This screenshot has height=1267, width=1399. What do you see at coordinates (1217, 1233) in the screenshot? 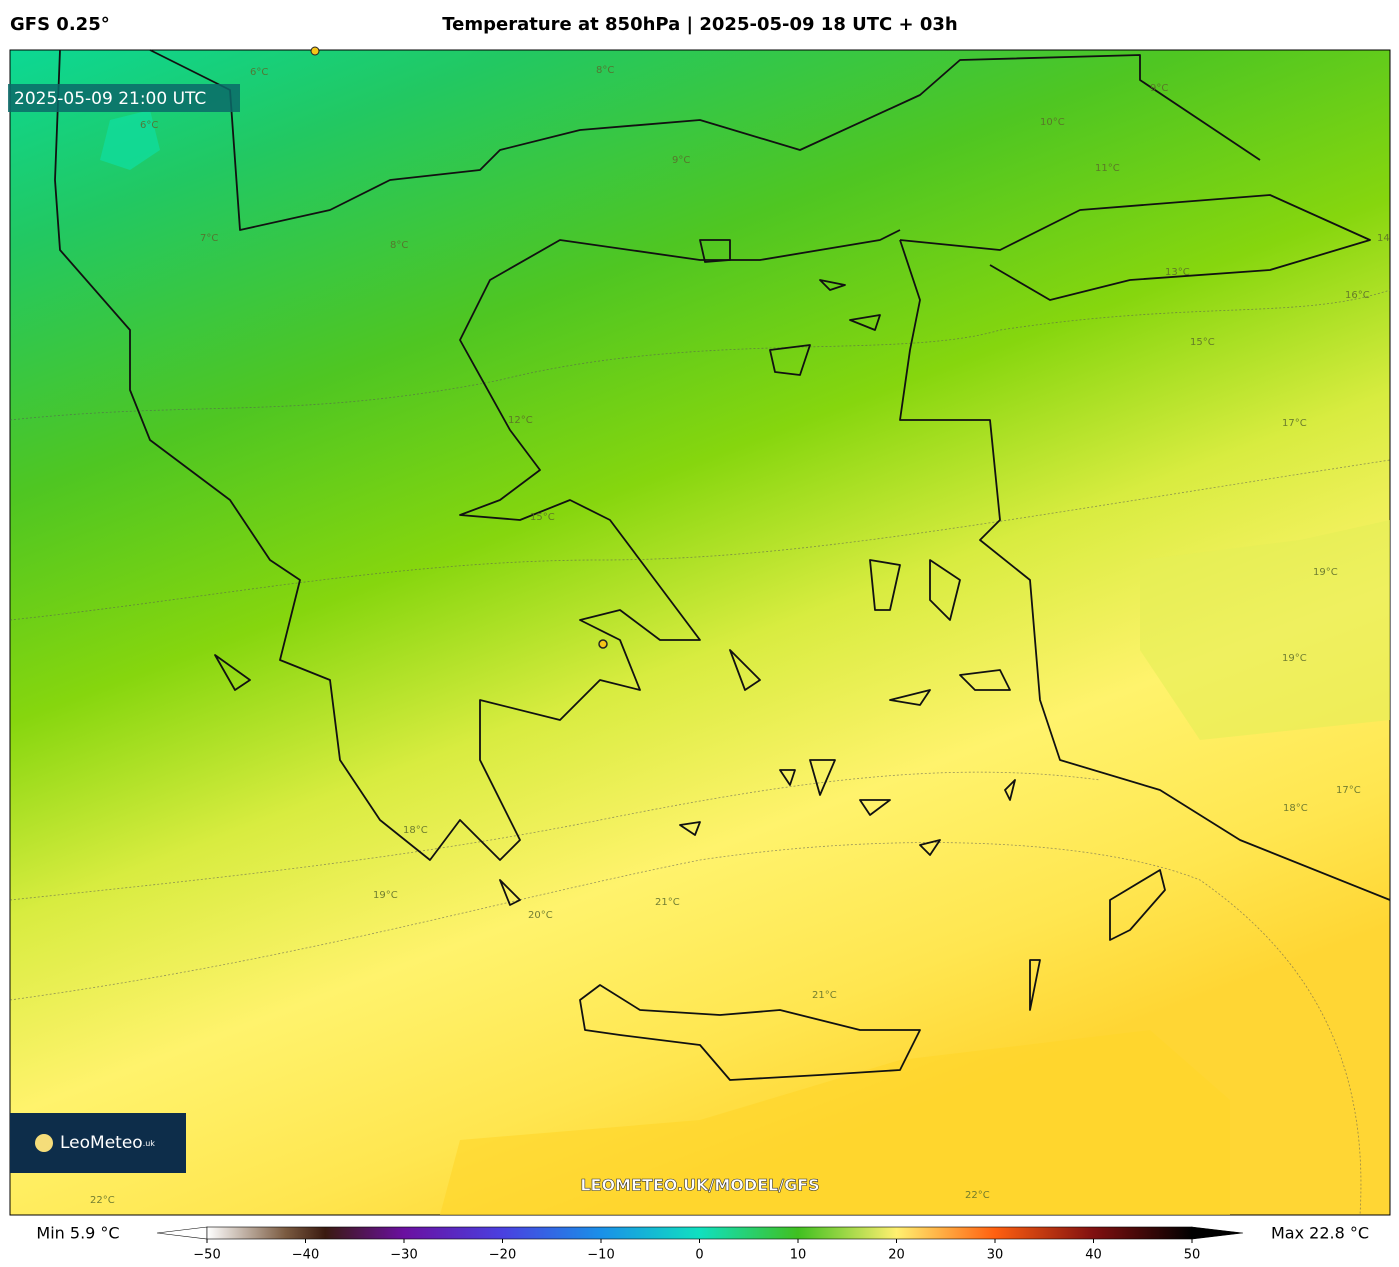
I see `colorbar-extend-high` at bounding box center [1217, 1233].